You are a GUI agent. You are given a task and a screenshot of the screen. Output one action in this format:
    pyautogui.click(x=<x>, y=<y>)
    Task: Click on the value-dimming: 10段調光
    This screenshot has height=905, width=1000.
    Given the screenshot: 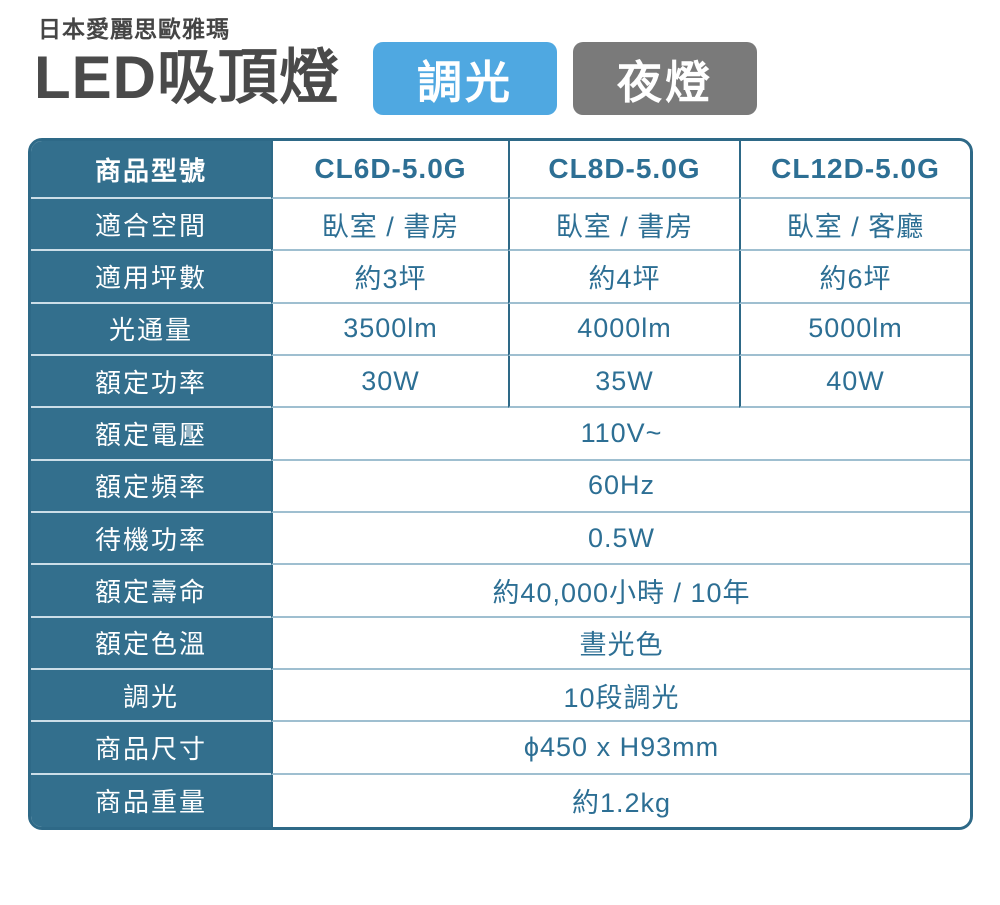 What is the action you would take?
    pyautogui.click(x=620, y=696)
    